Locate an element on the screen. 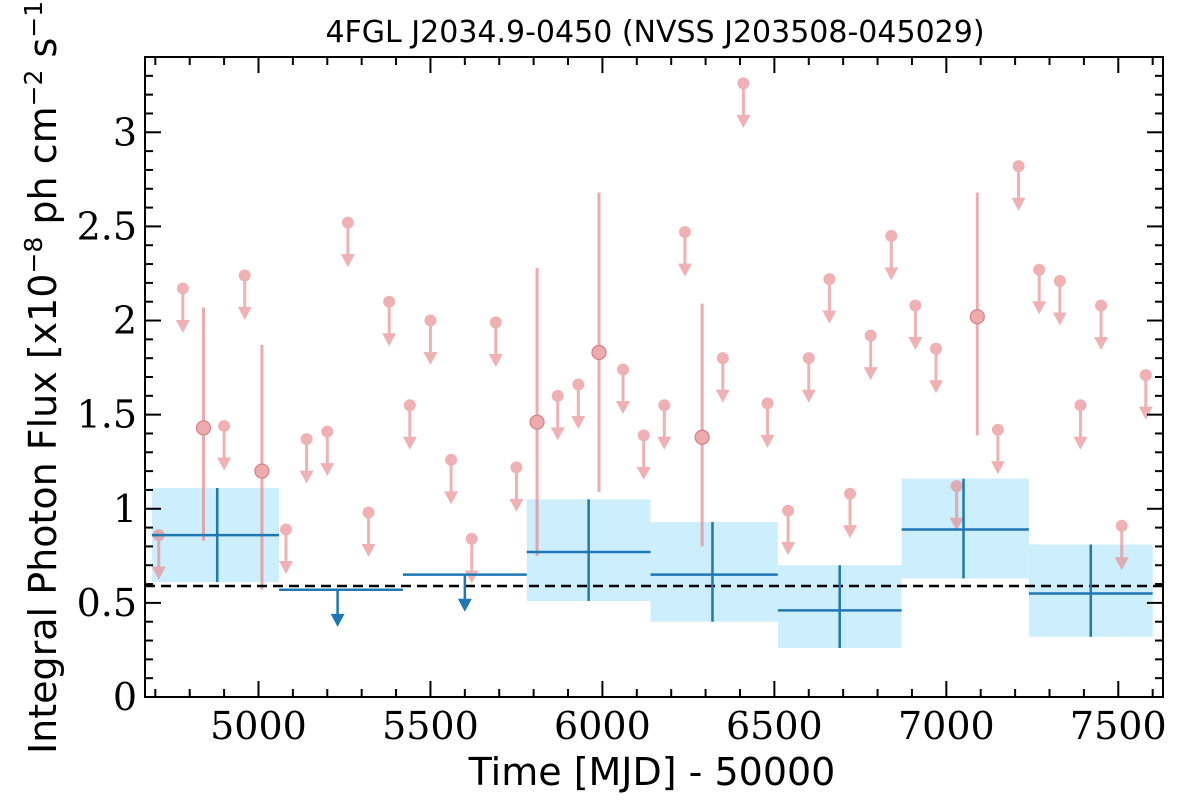  chart-title: 4FGL J2034.9-0450 (NVSS J203508-045029) is located at coordinates (654, 32).